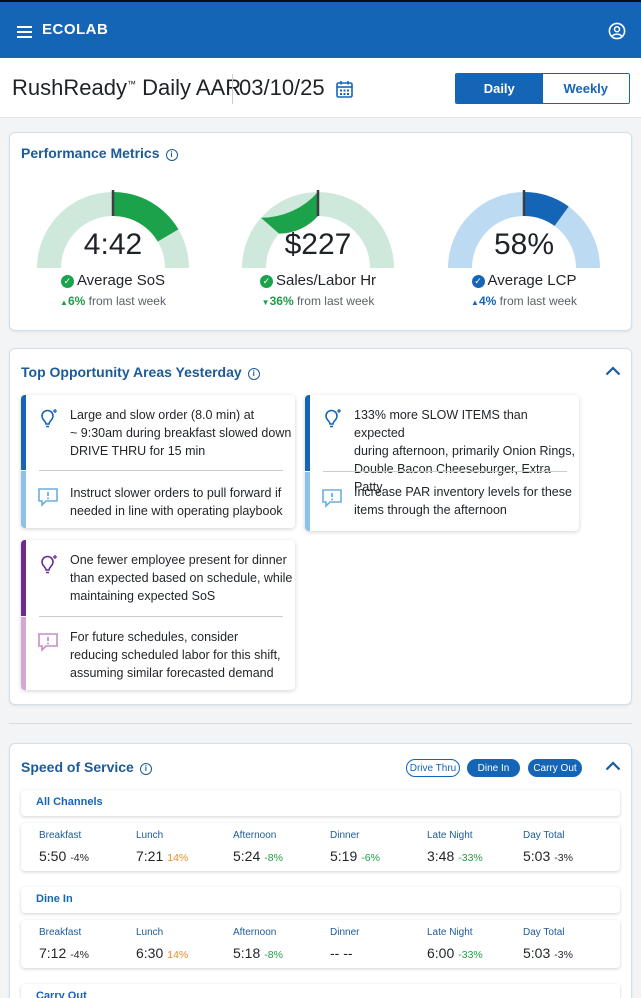  What do you see at coordinates (318, 244) in the screenshot?
I see `gauge-value: $227` at bounding box center [318, 244].